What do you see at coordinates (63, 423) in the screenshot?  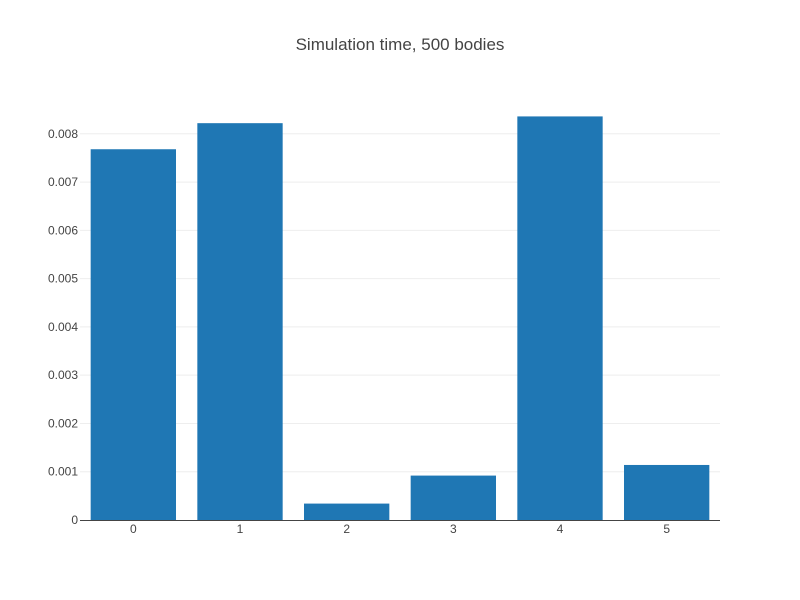 I see `y-tick-label: 0.002` at bounding box center [63, 423].